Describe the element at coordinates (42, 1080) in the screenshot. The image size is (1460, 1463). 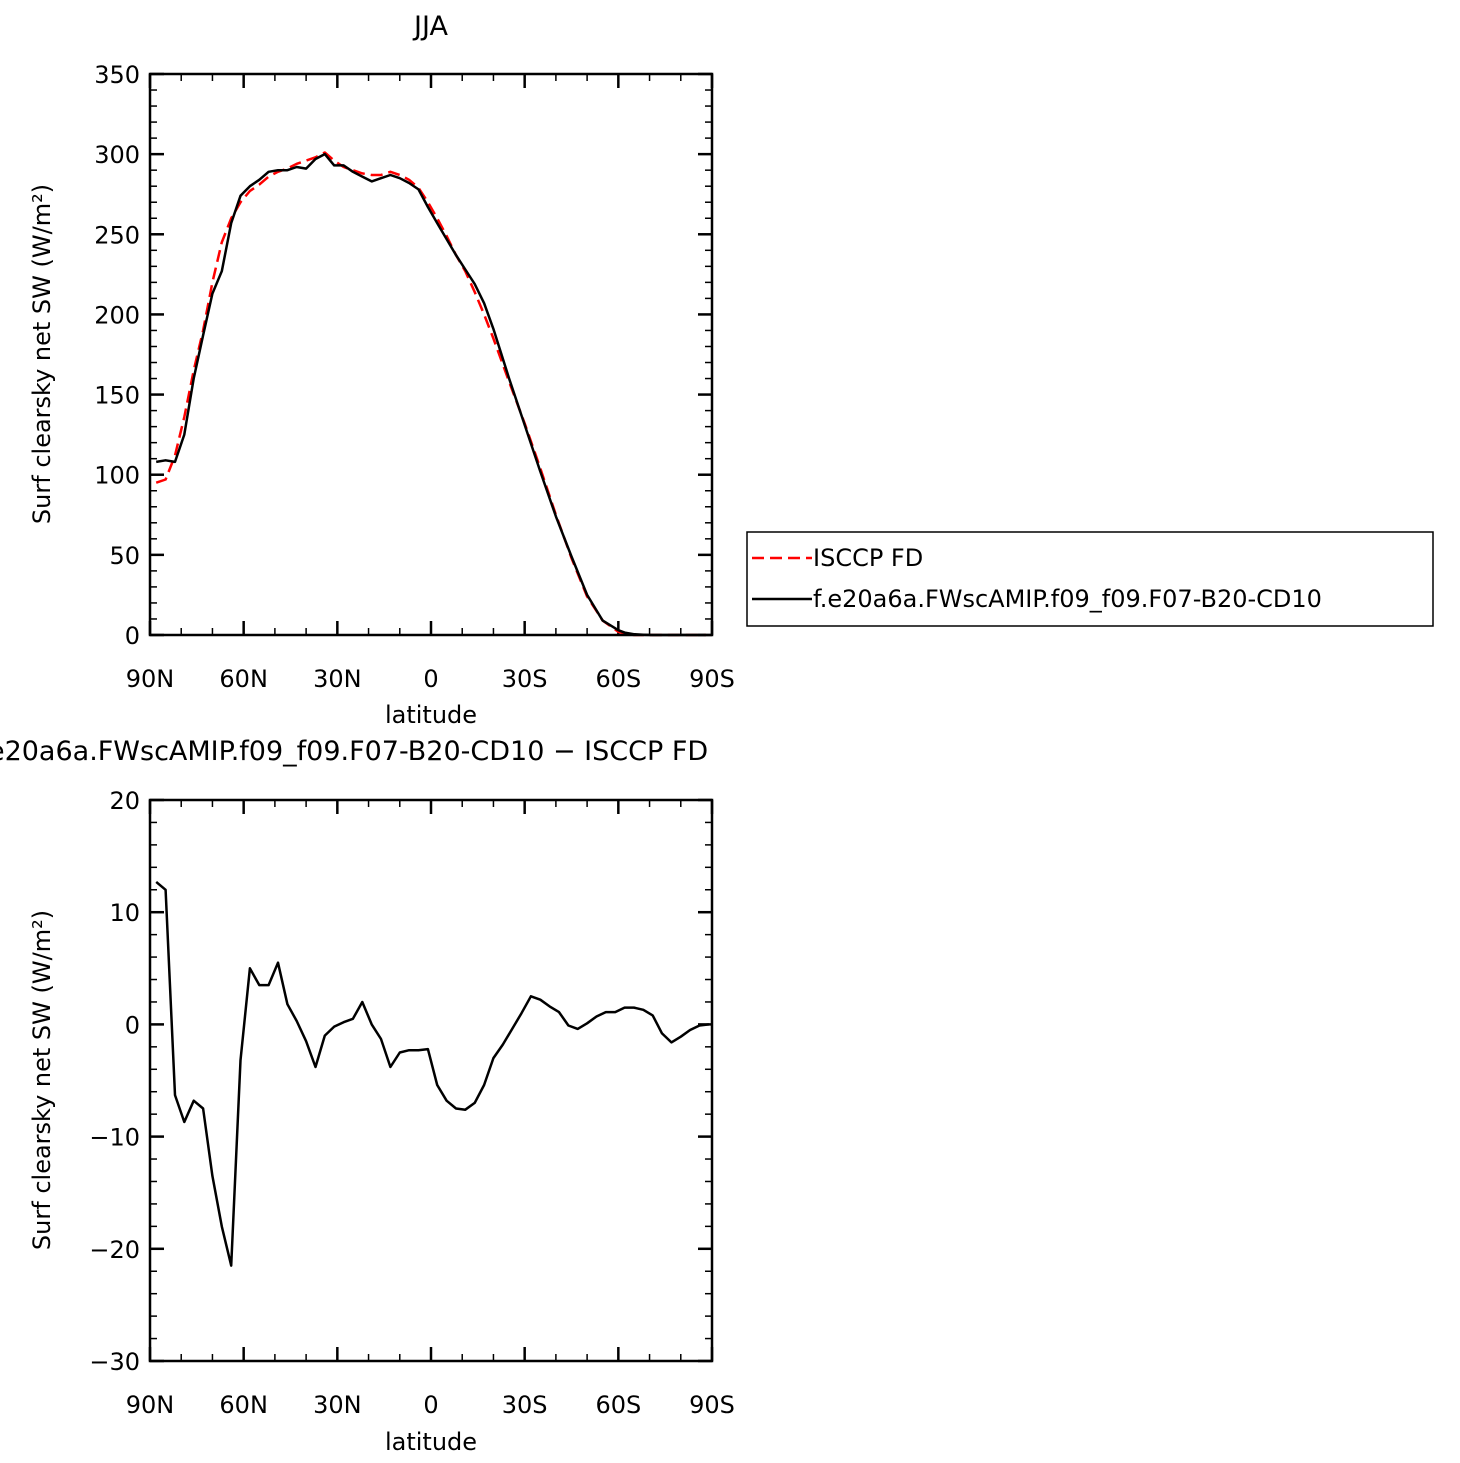
I see `bottom-y-axis-label: Surf clearsky net SW (W/m²)` at that location.